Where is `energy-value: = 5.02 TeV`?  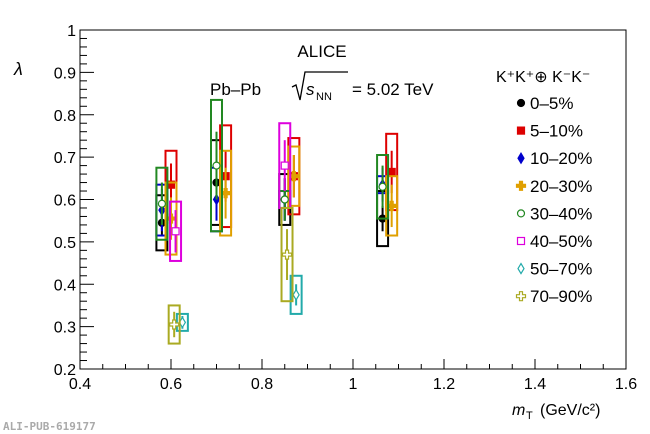
energy-value: = 5.02 TeV is located at coordinates (393, 89).